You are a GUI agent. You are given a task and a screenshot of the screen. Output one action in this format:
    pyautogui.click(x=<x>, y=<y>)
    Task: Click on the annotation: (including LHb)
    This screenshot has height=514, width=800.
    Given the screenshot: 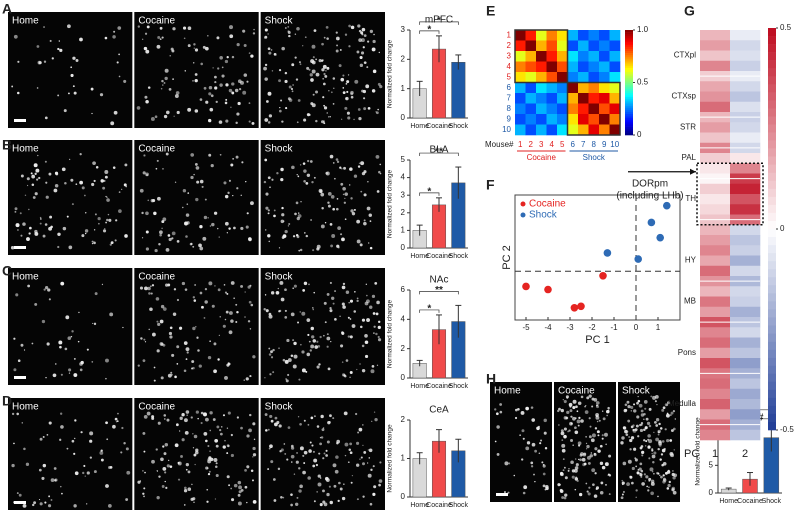 What is the action you would take?
    pyautogui.click(x=649, y=195)
    